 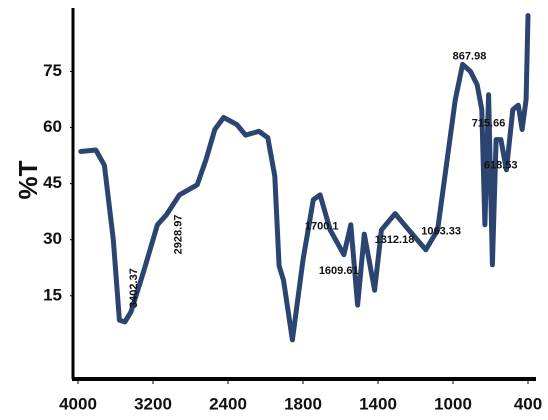 I want to click on y-tick-label: 60, so click(x=52, y=126).